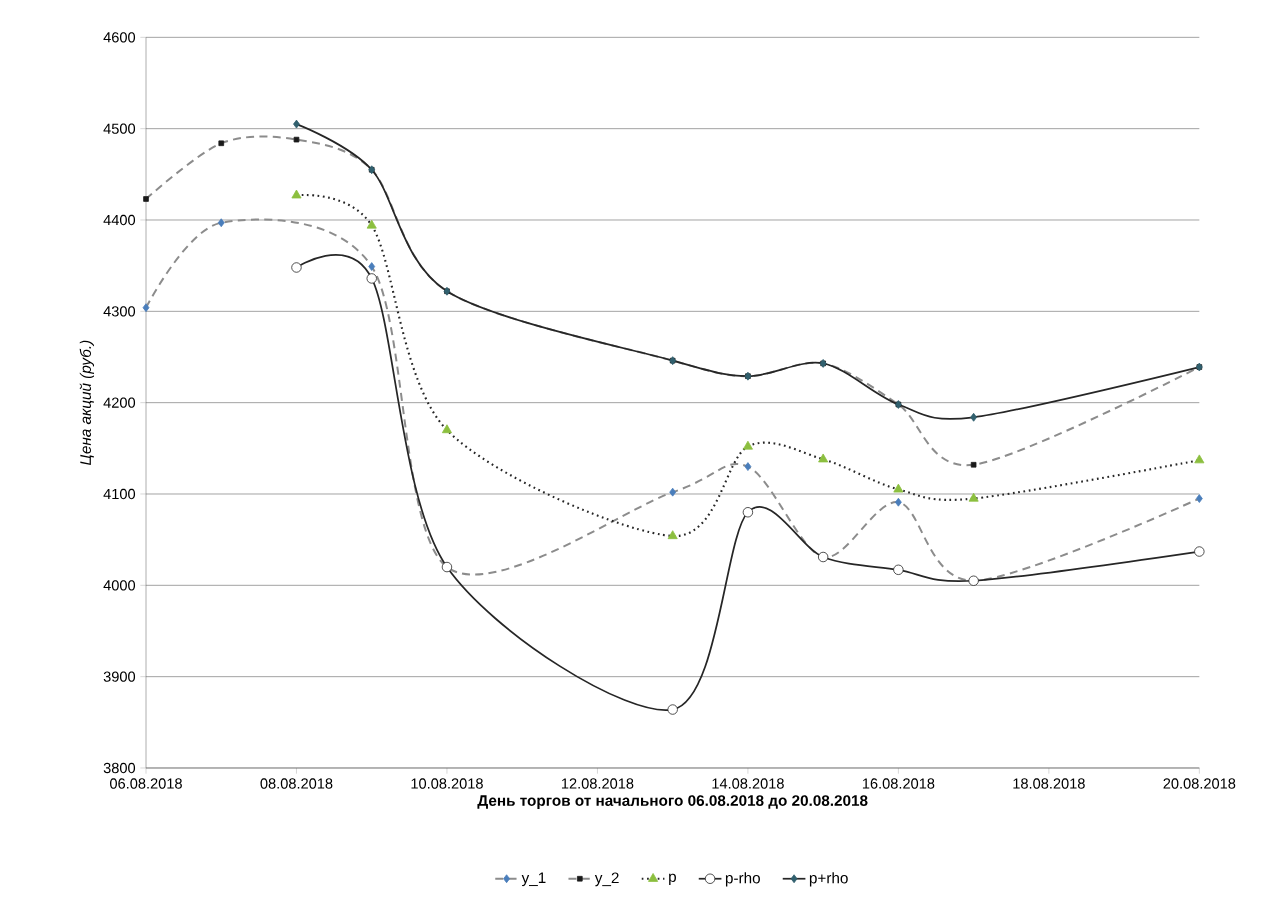 Image resolution: width=1268 pixels, height=915 pixels. I want to click on x-axis-title: День торгов от начального 06.08.2018 до 20.08.2018, so click(672, 802).